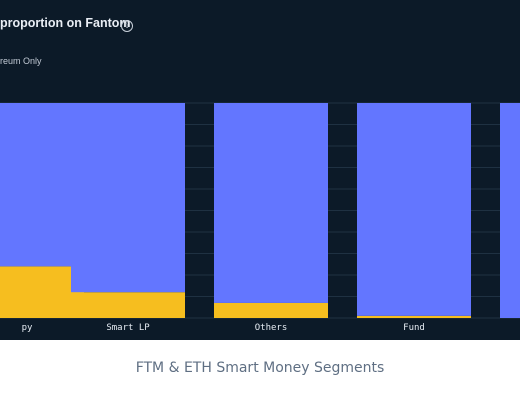 This screenshot has width=520, height=400. I want to click on info-icon: i, so click(127, 26).